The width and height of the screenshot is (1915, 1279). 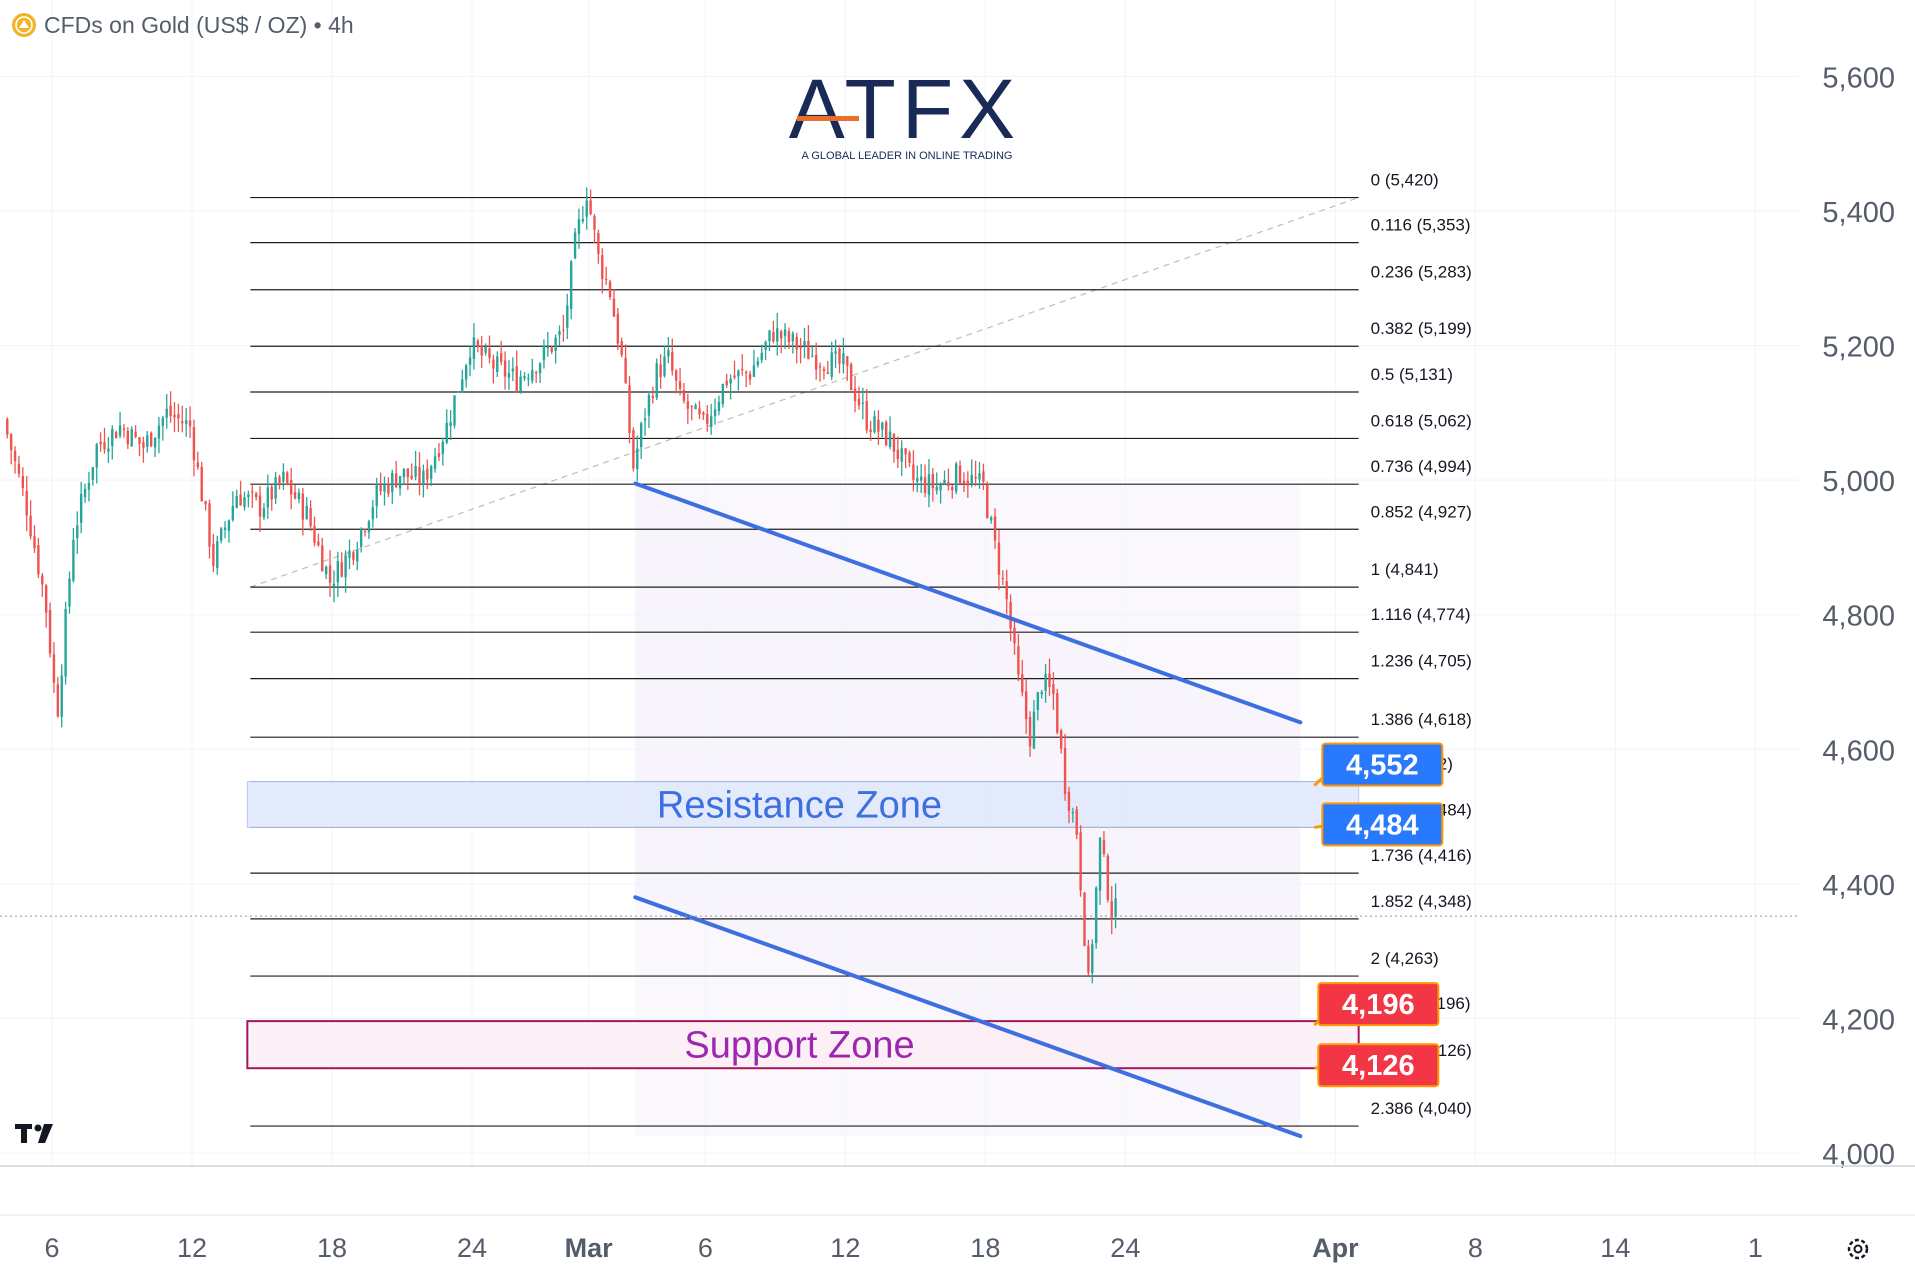 I want to click on resistance-zone-label: Resistance Zone, so click(x=799, y=805).